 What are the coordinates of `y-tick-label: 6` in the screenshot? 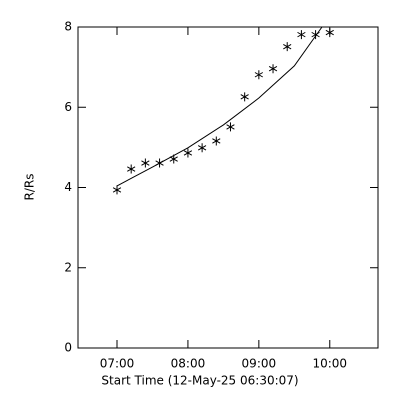 It's located at (68, 107).